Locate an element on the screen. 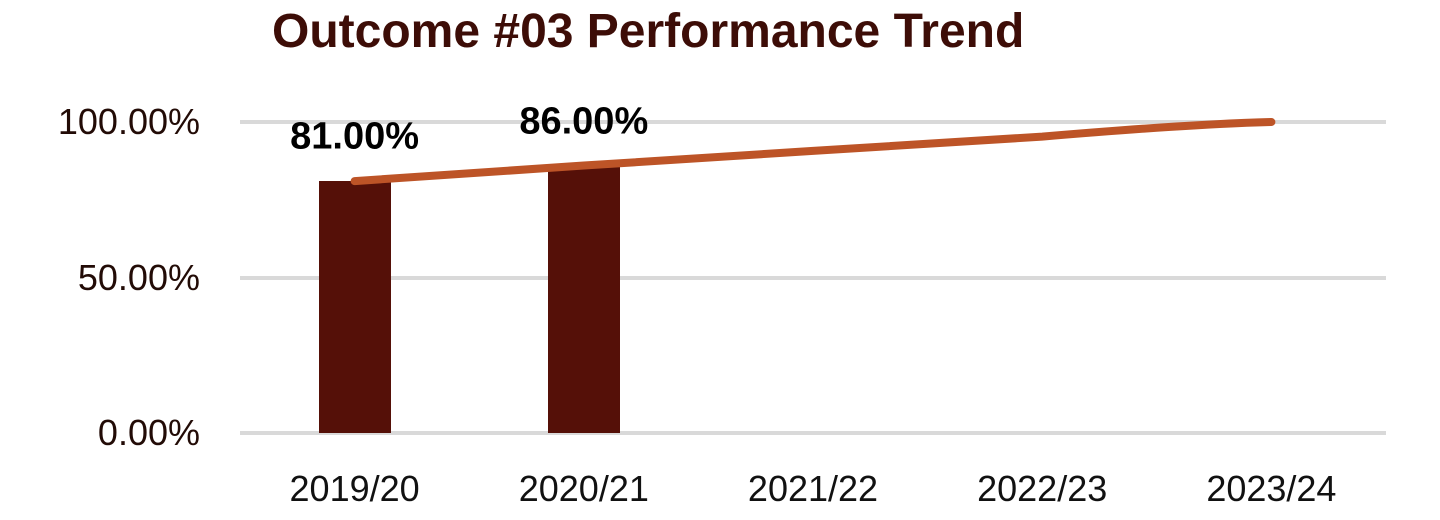 This screenshot has width=1440, height=520. x-axis-tick-label-2023-24: 2023/24 is located at coordinates (1271, 488).